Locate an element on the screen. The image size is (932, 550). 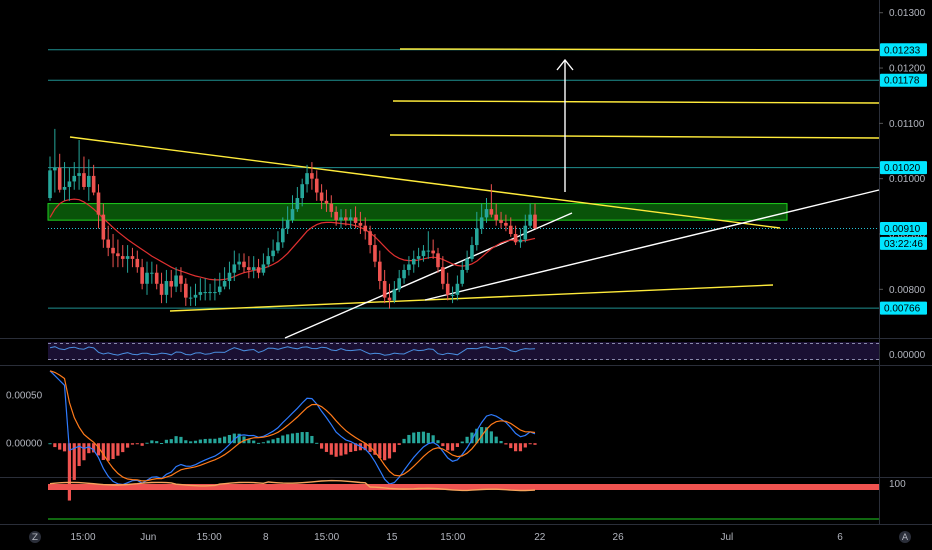
bottom-axis-tick: 100 is located at coordinates (897, 484).